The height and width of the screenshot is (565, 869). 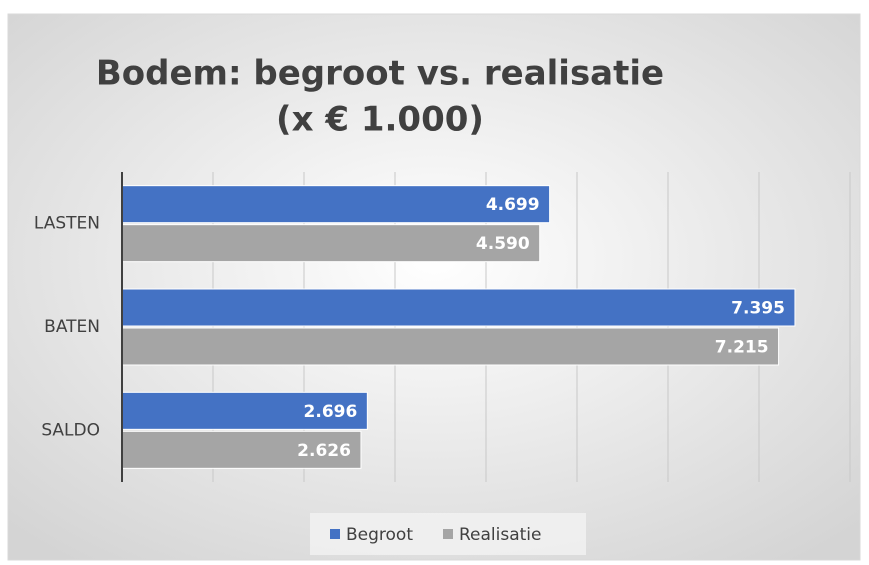 I want to click on data-label: 2.626, so click(x=324, y=451).